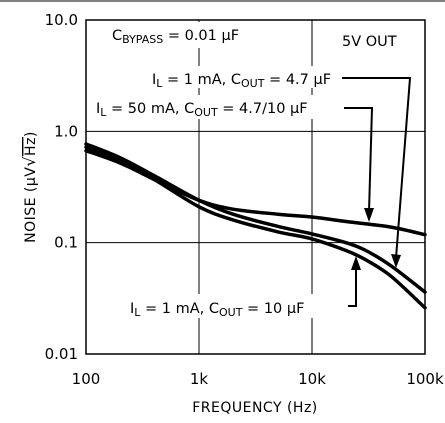 This screenshot has width=445, height=423. What do you see at coordinates (61, 20) in the screenshot?
I see `y-tick-0: 10.0` at bounding box center [61, 20].